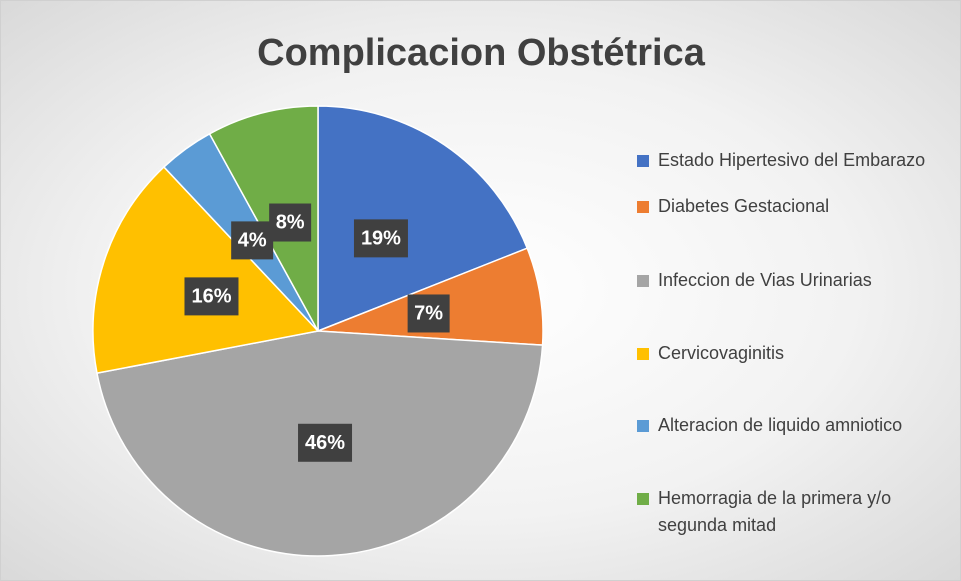  What do you see at coordinates (792, 353) in the screenshot?
I see `legend-entry: Cervicovaginitis` at bounding box center [792, 353].